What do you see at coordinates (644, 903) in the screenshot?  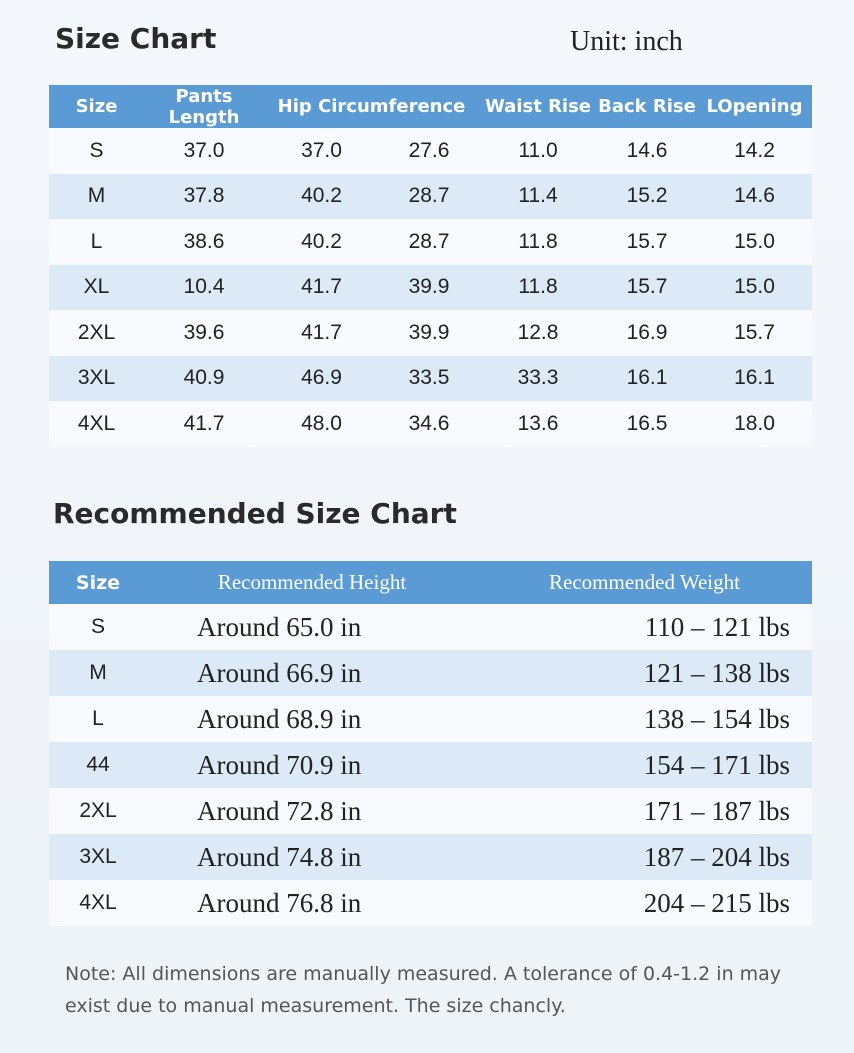 I see `weight-cell: 204 – 215 lbs` at bounding box center [644, 903].